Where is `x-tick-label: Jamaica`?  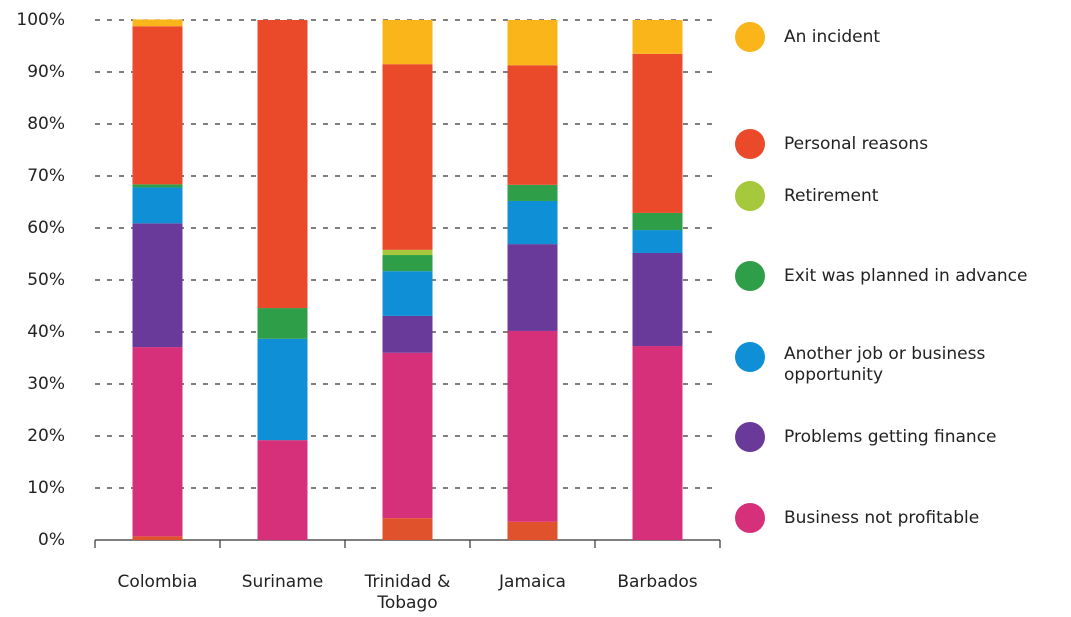
x-tick-label: Jamaica is located at coordinates (532, 582).